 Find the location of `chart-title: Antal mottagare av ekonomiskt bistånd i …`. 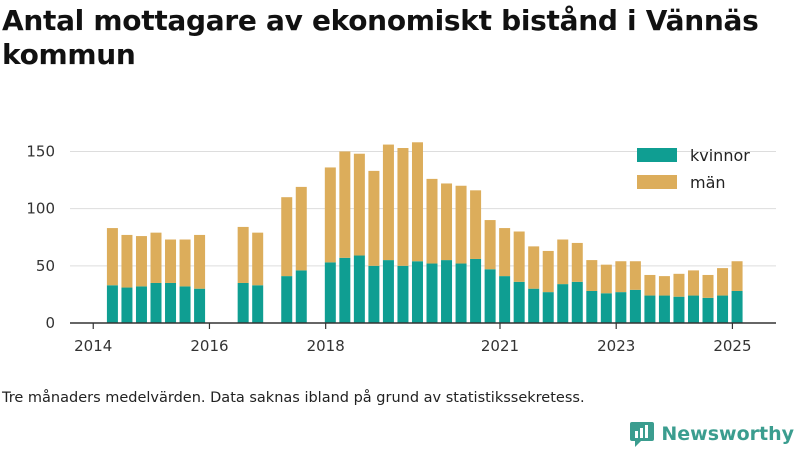

chart-title: Antal mottagare av ekonomiskt bistånd i … is located at coordinates (380, 37).